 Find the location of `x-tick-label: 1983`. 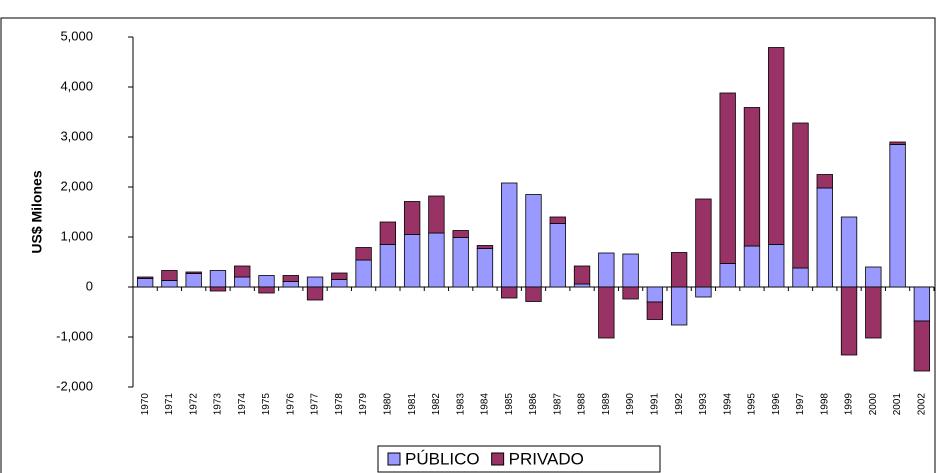

x-tick-label: 1983 is located at coordinates (460, 404).